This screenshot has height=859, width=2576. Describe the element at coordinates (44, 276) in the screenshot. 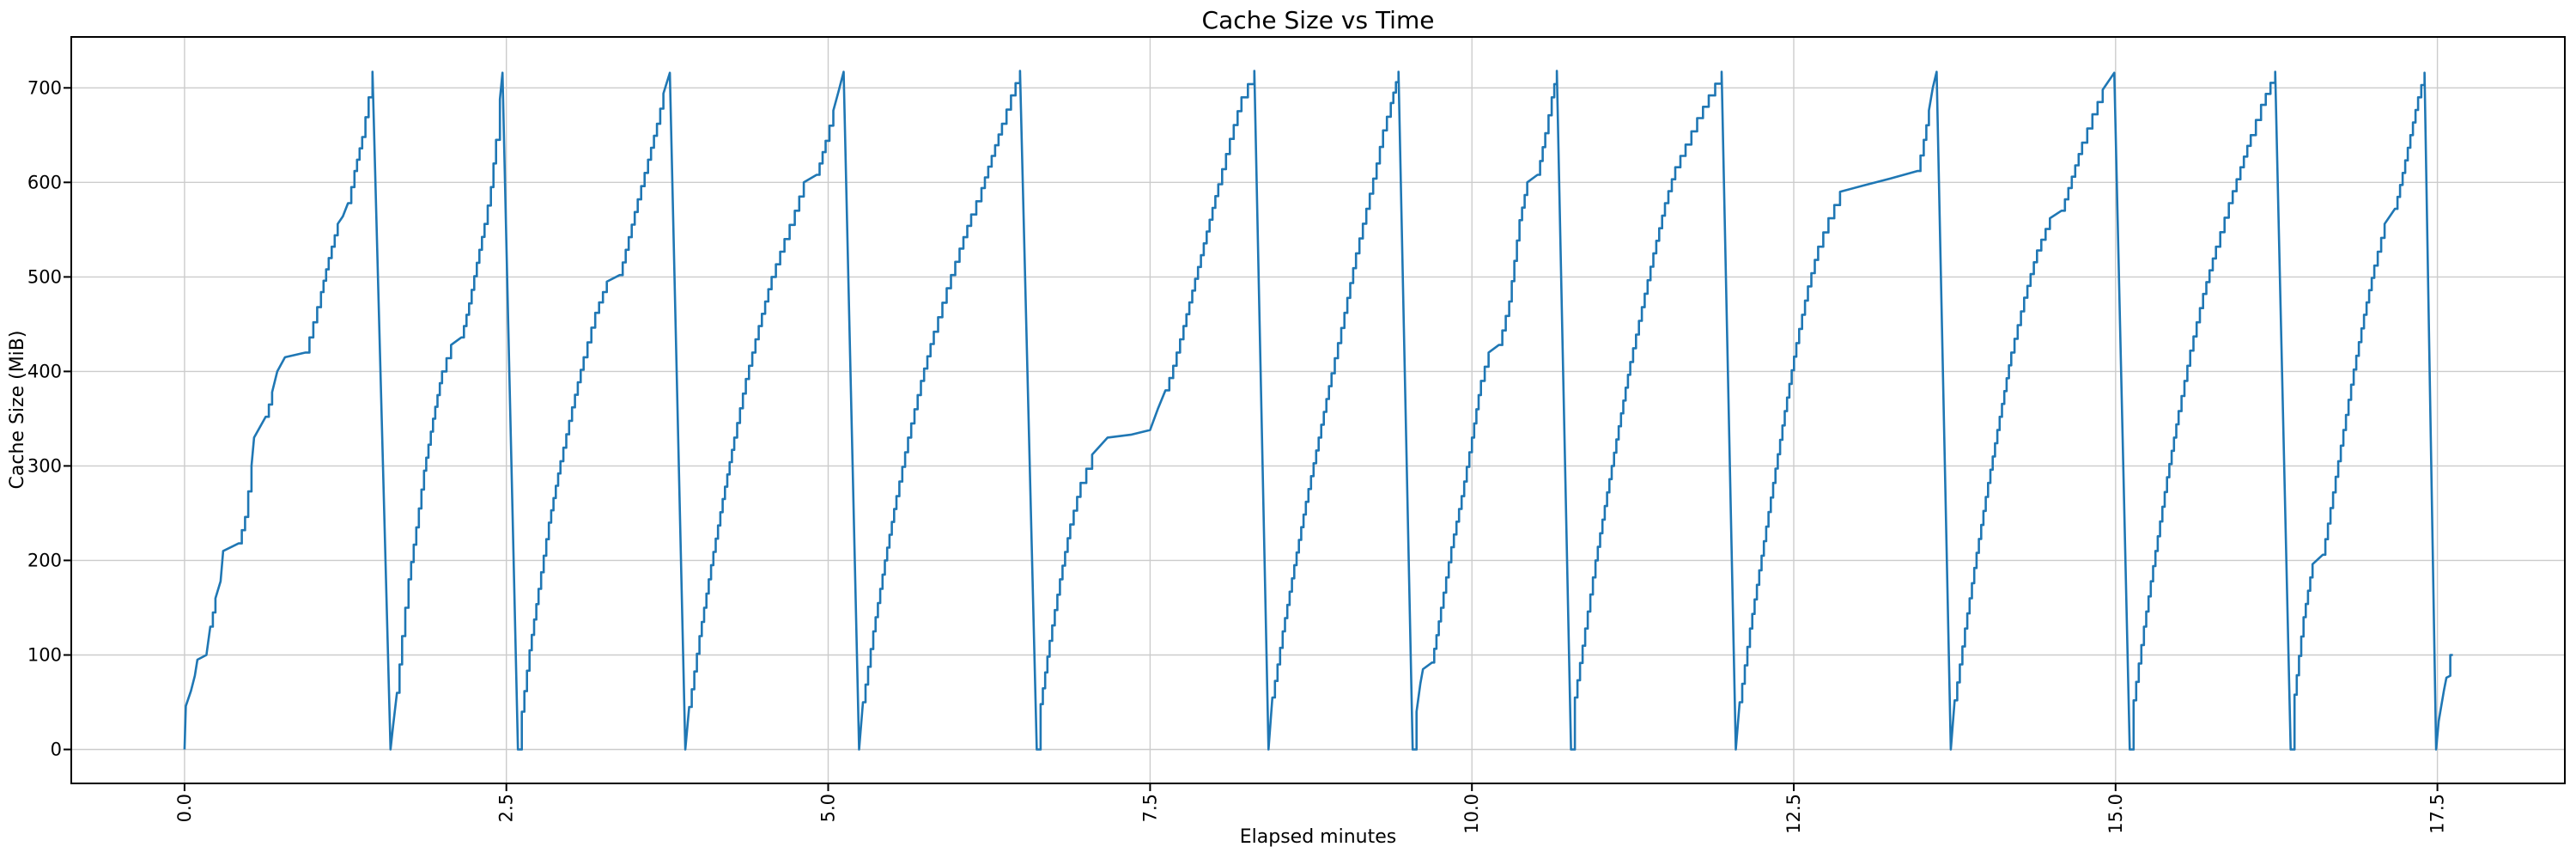

I see `y-tick-label: 500` at that location.